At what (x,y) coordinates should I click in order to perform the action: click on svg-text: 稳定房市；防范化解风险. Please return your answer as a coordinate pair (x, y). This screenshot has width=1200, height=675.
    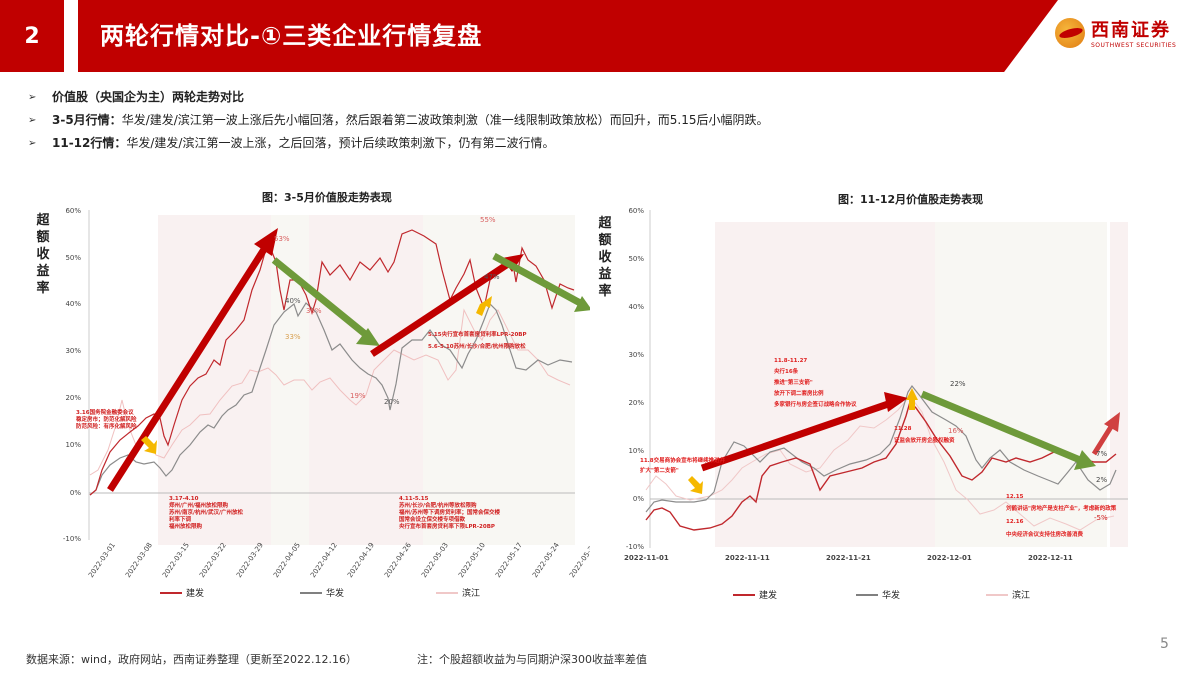
    Looking at the image, I should click on (106, 419).